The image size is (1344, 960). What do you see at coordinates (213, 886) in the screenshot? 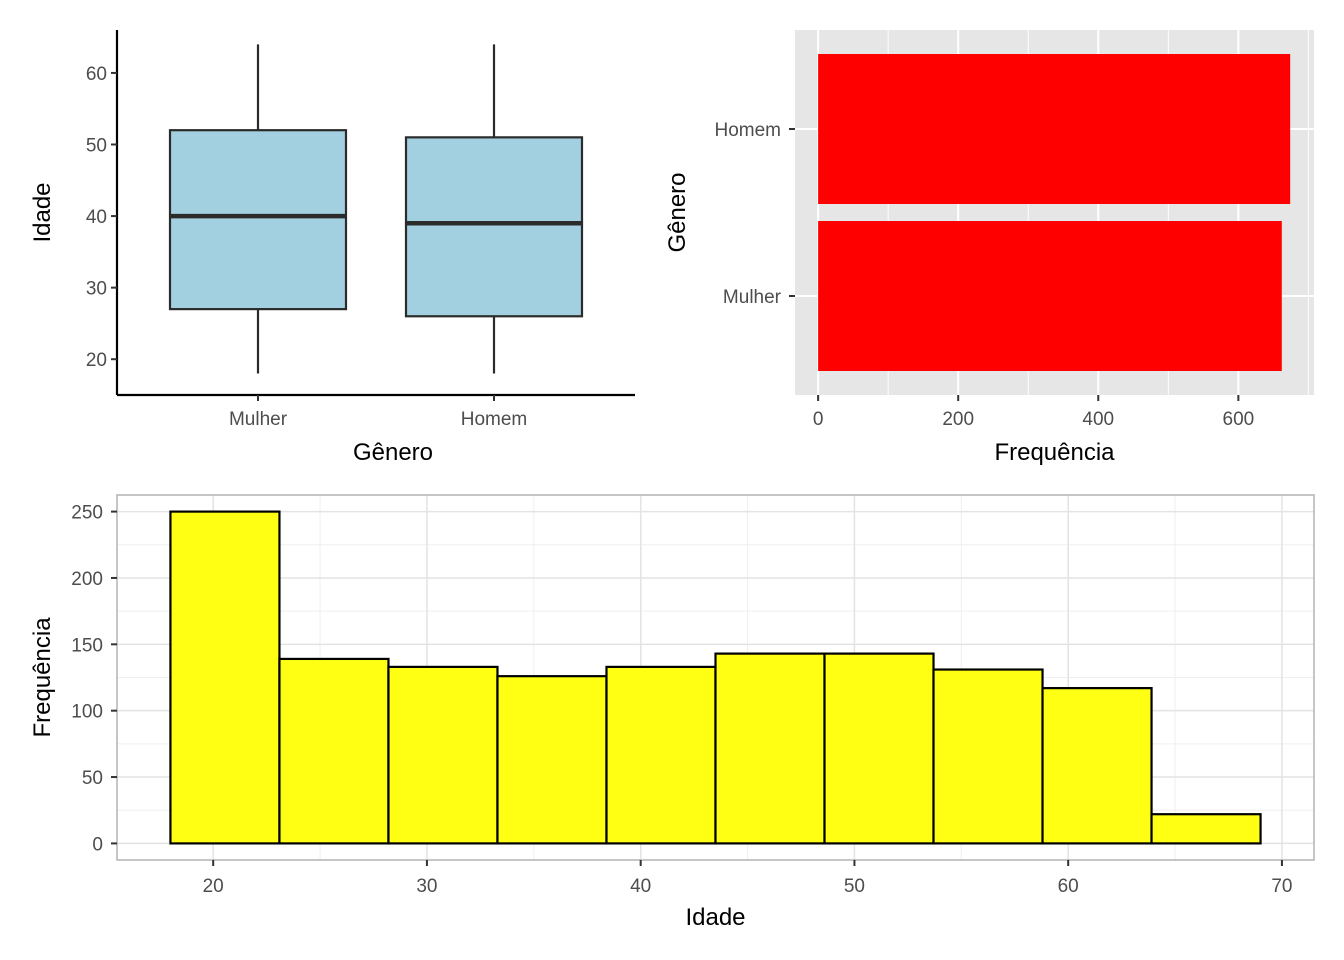
I see `x-tick-label: 20` at bounding box center [213, 886].